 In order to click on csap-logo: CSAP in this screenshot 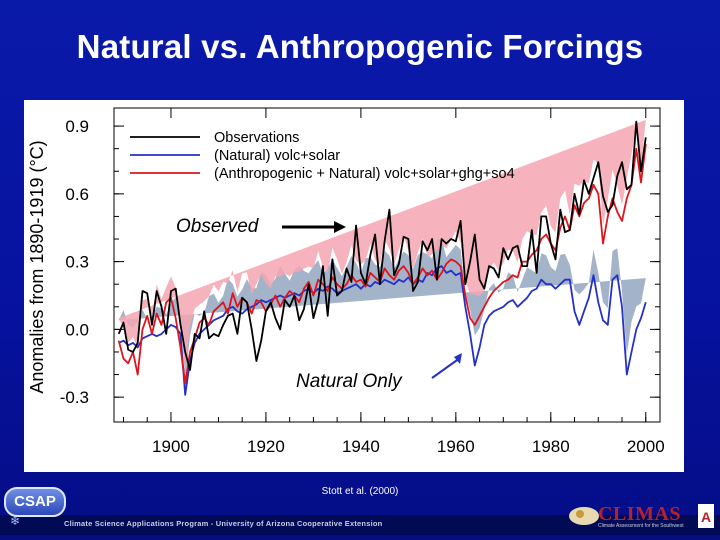, I will do `click(35, 502)`.